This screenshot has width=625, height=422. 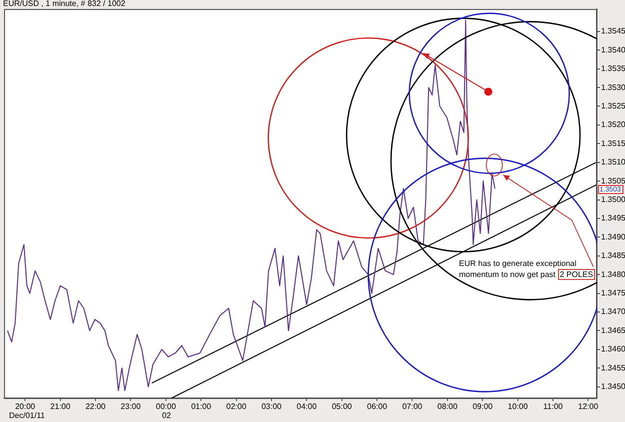 I want to click on x-tick-label: 10:00, so click(x=518, y=407).